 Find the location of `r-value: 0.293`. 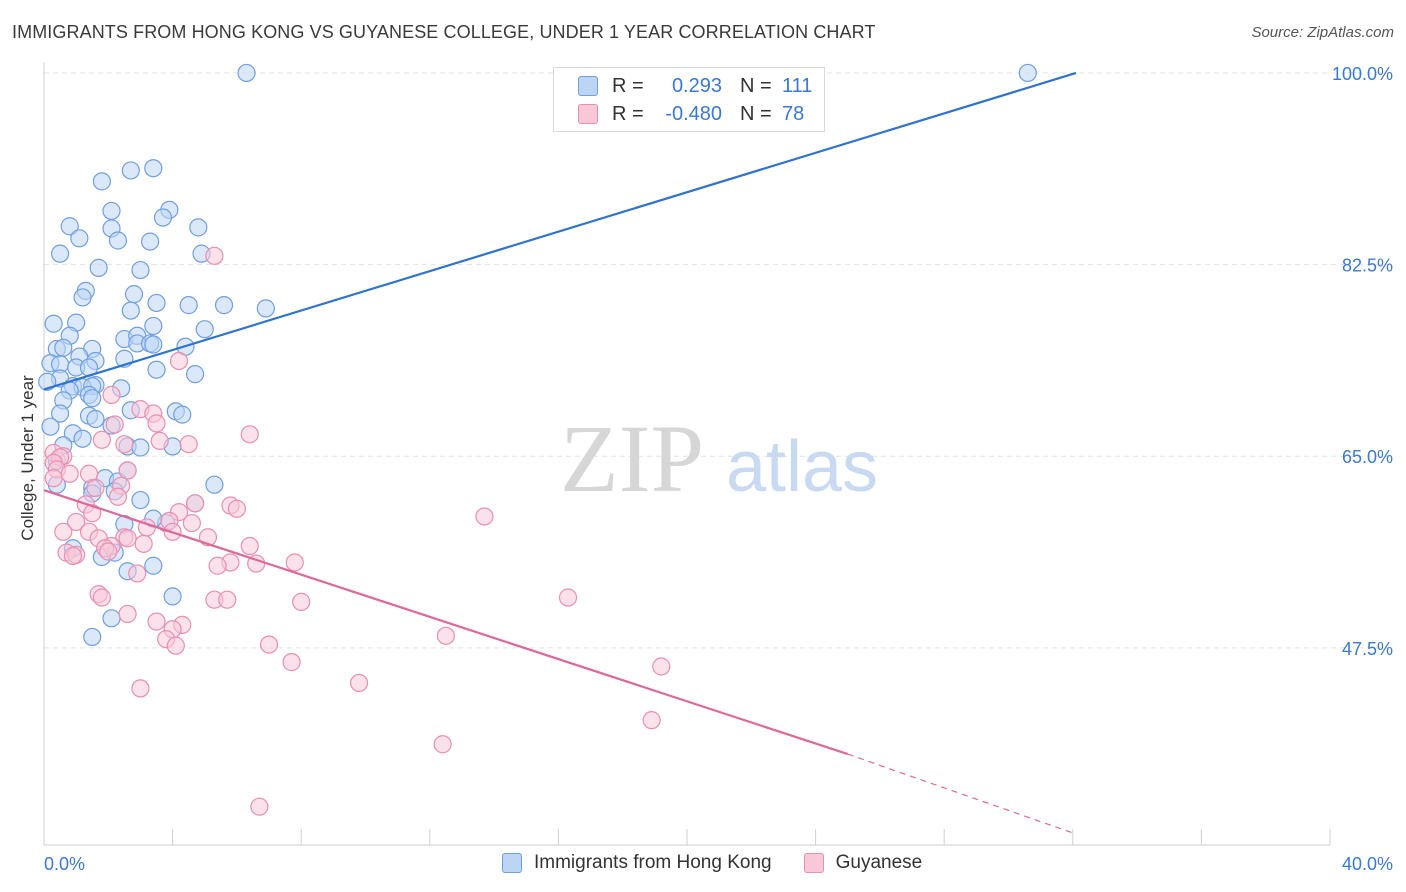

r-value: 0.293 is located at coordinates (696, 85).